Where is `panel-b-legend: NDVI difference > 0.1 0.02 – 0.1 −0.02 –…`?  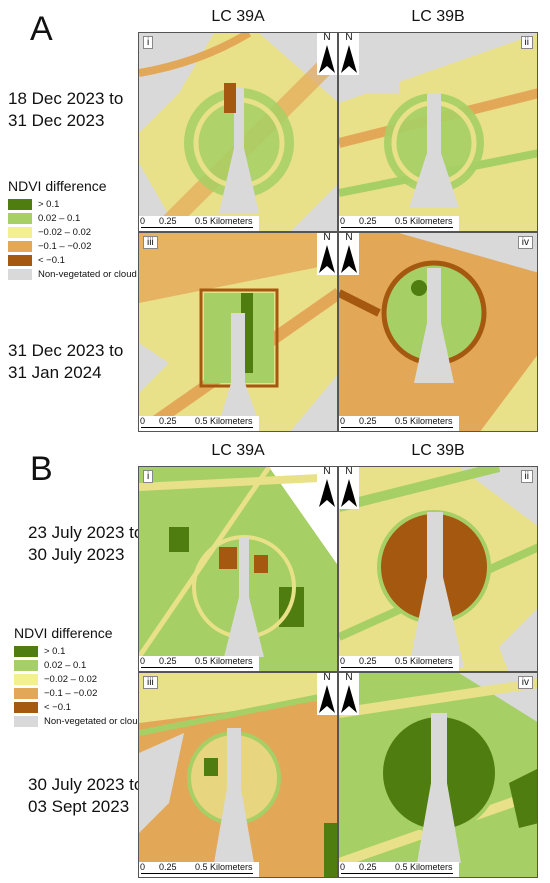 panel-b-legend: NDVI difference > 0.1 0.02 – 0.1 −0.02 –… is located at coordinates (78, 676).